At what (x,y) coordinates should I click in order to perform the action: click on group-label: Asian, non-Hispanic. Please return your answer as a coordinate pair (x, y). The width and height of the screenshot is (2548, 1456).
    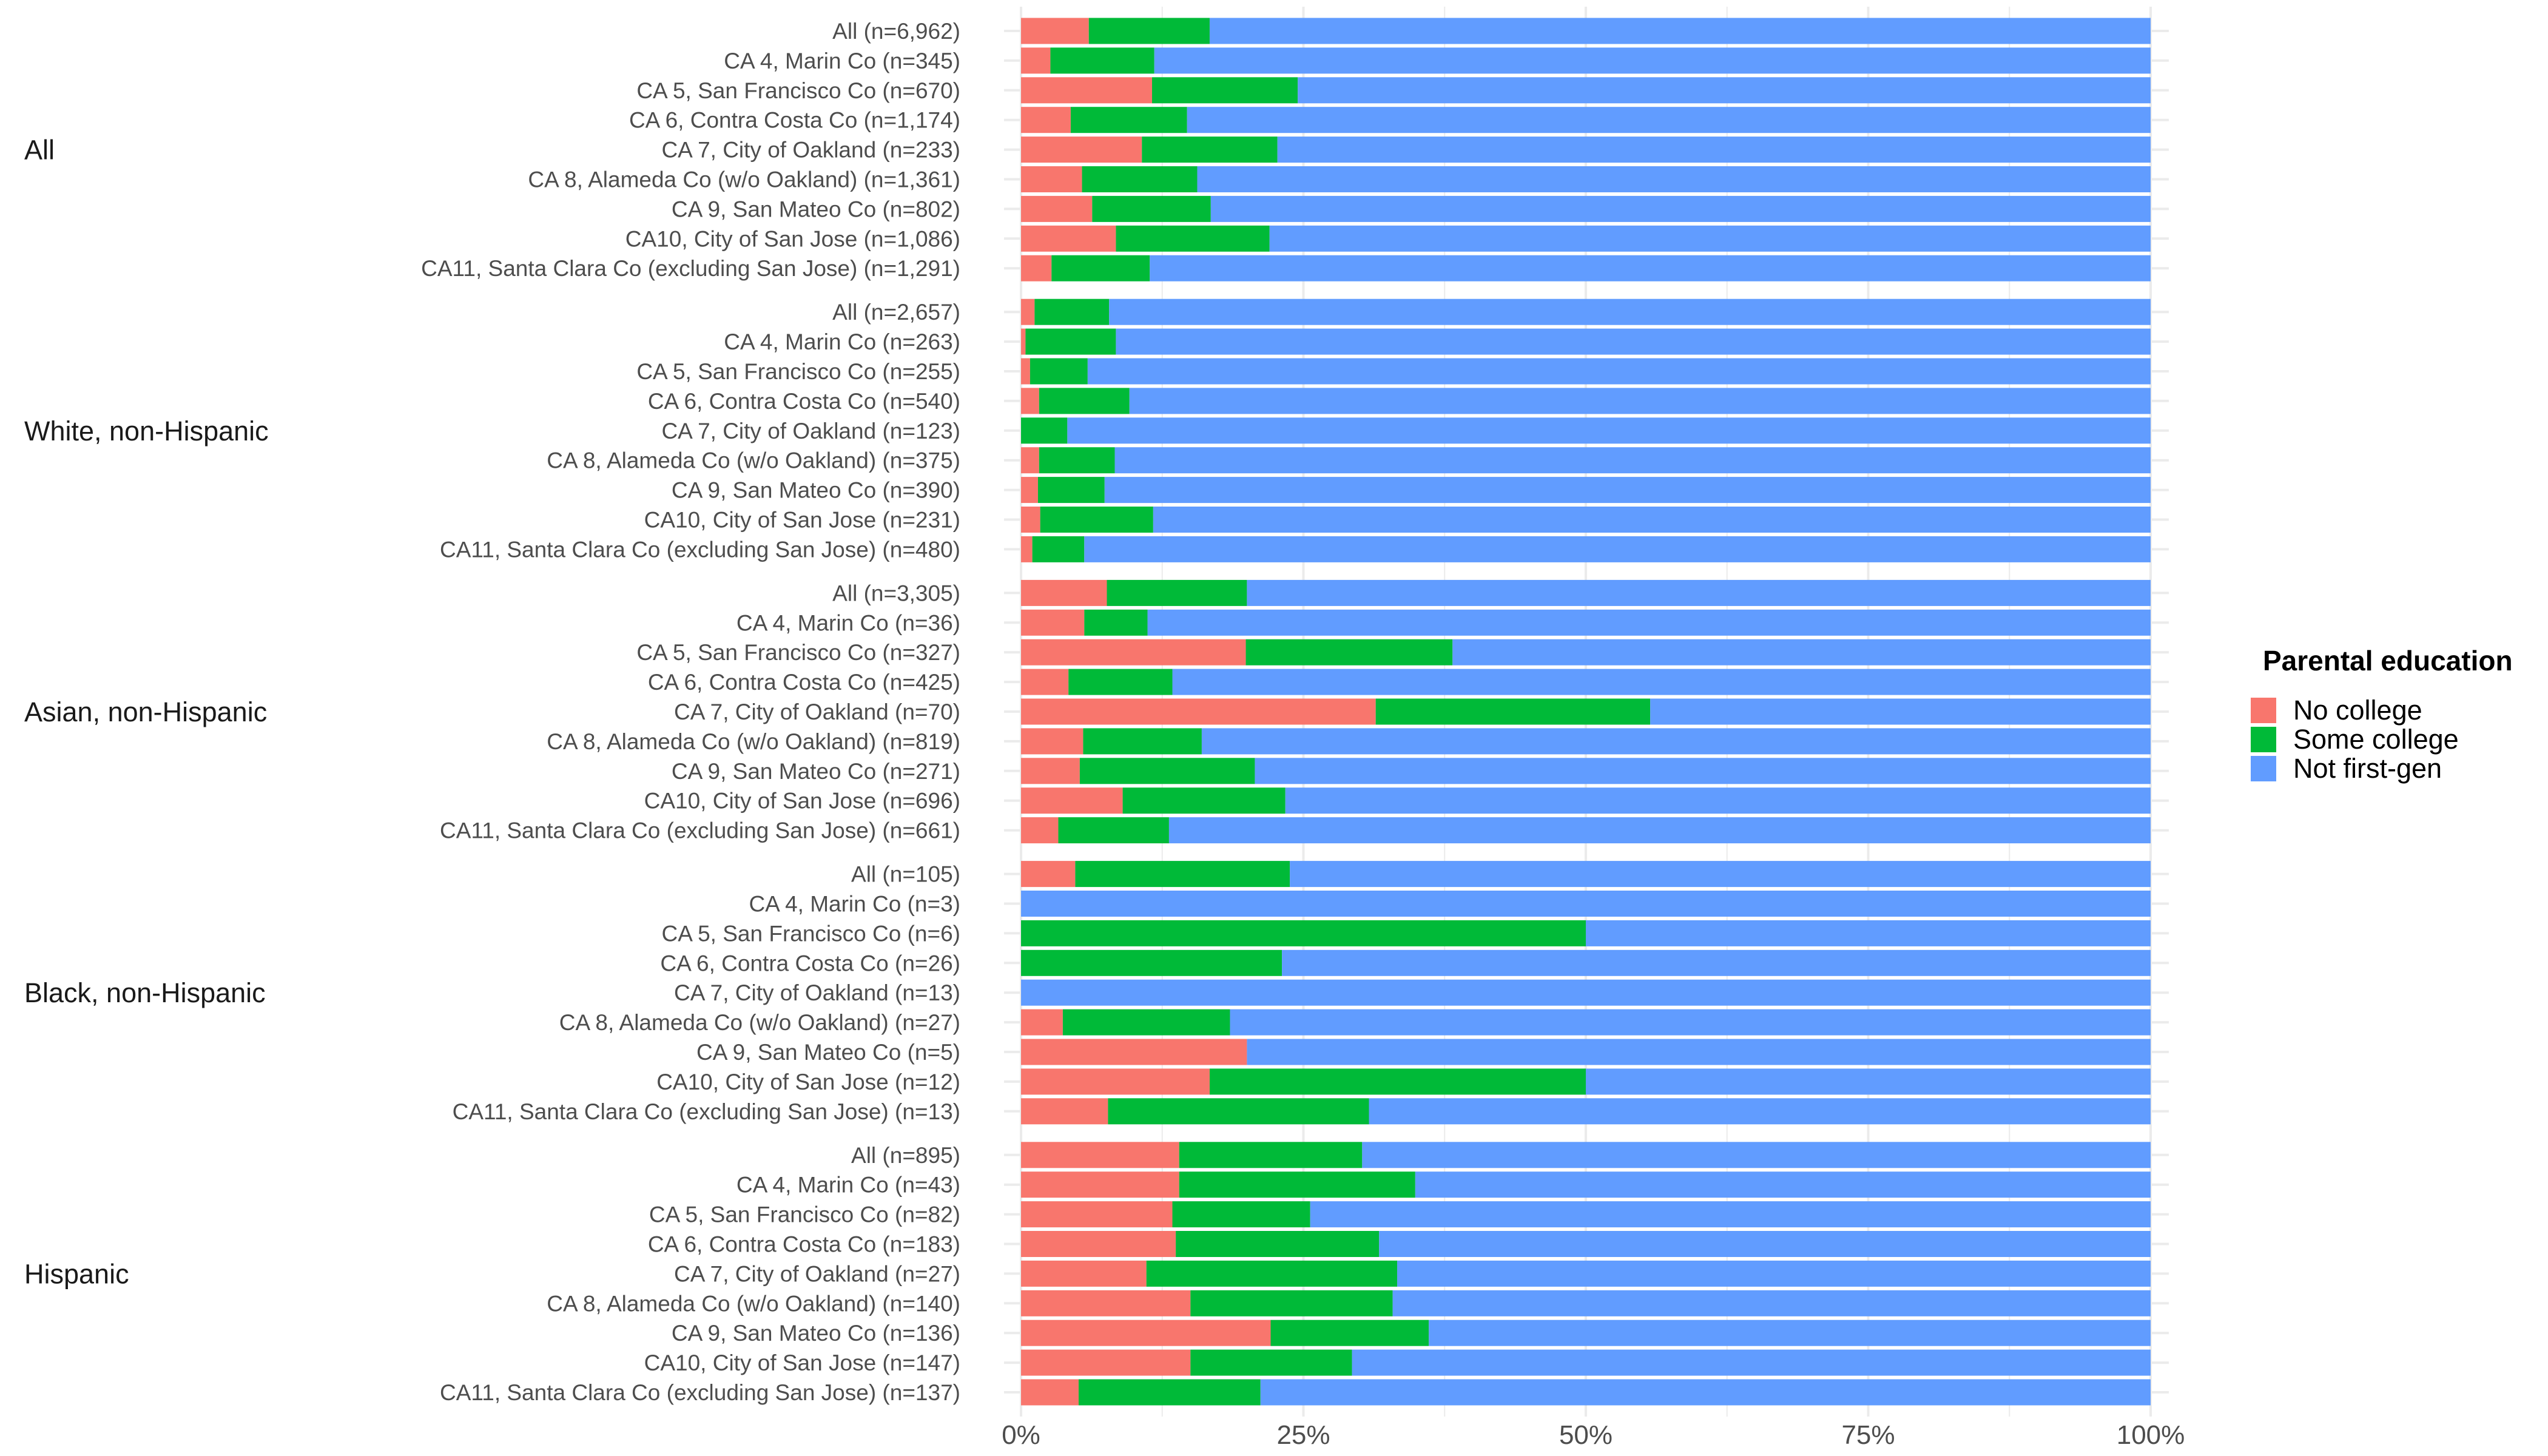
    Looking at the image, I should click on (145, 711).